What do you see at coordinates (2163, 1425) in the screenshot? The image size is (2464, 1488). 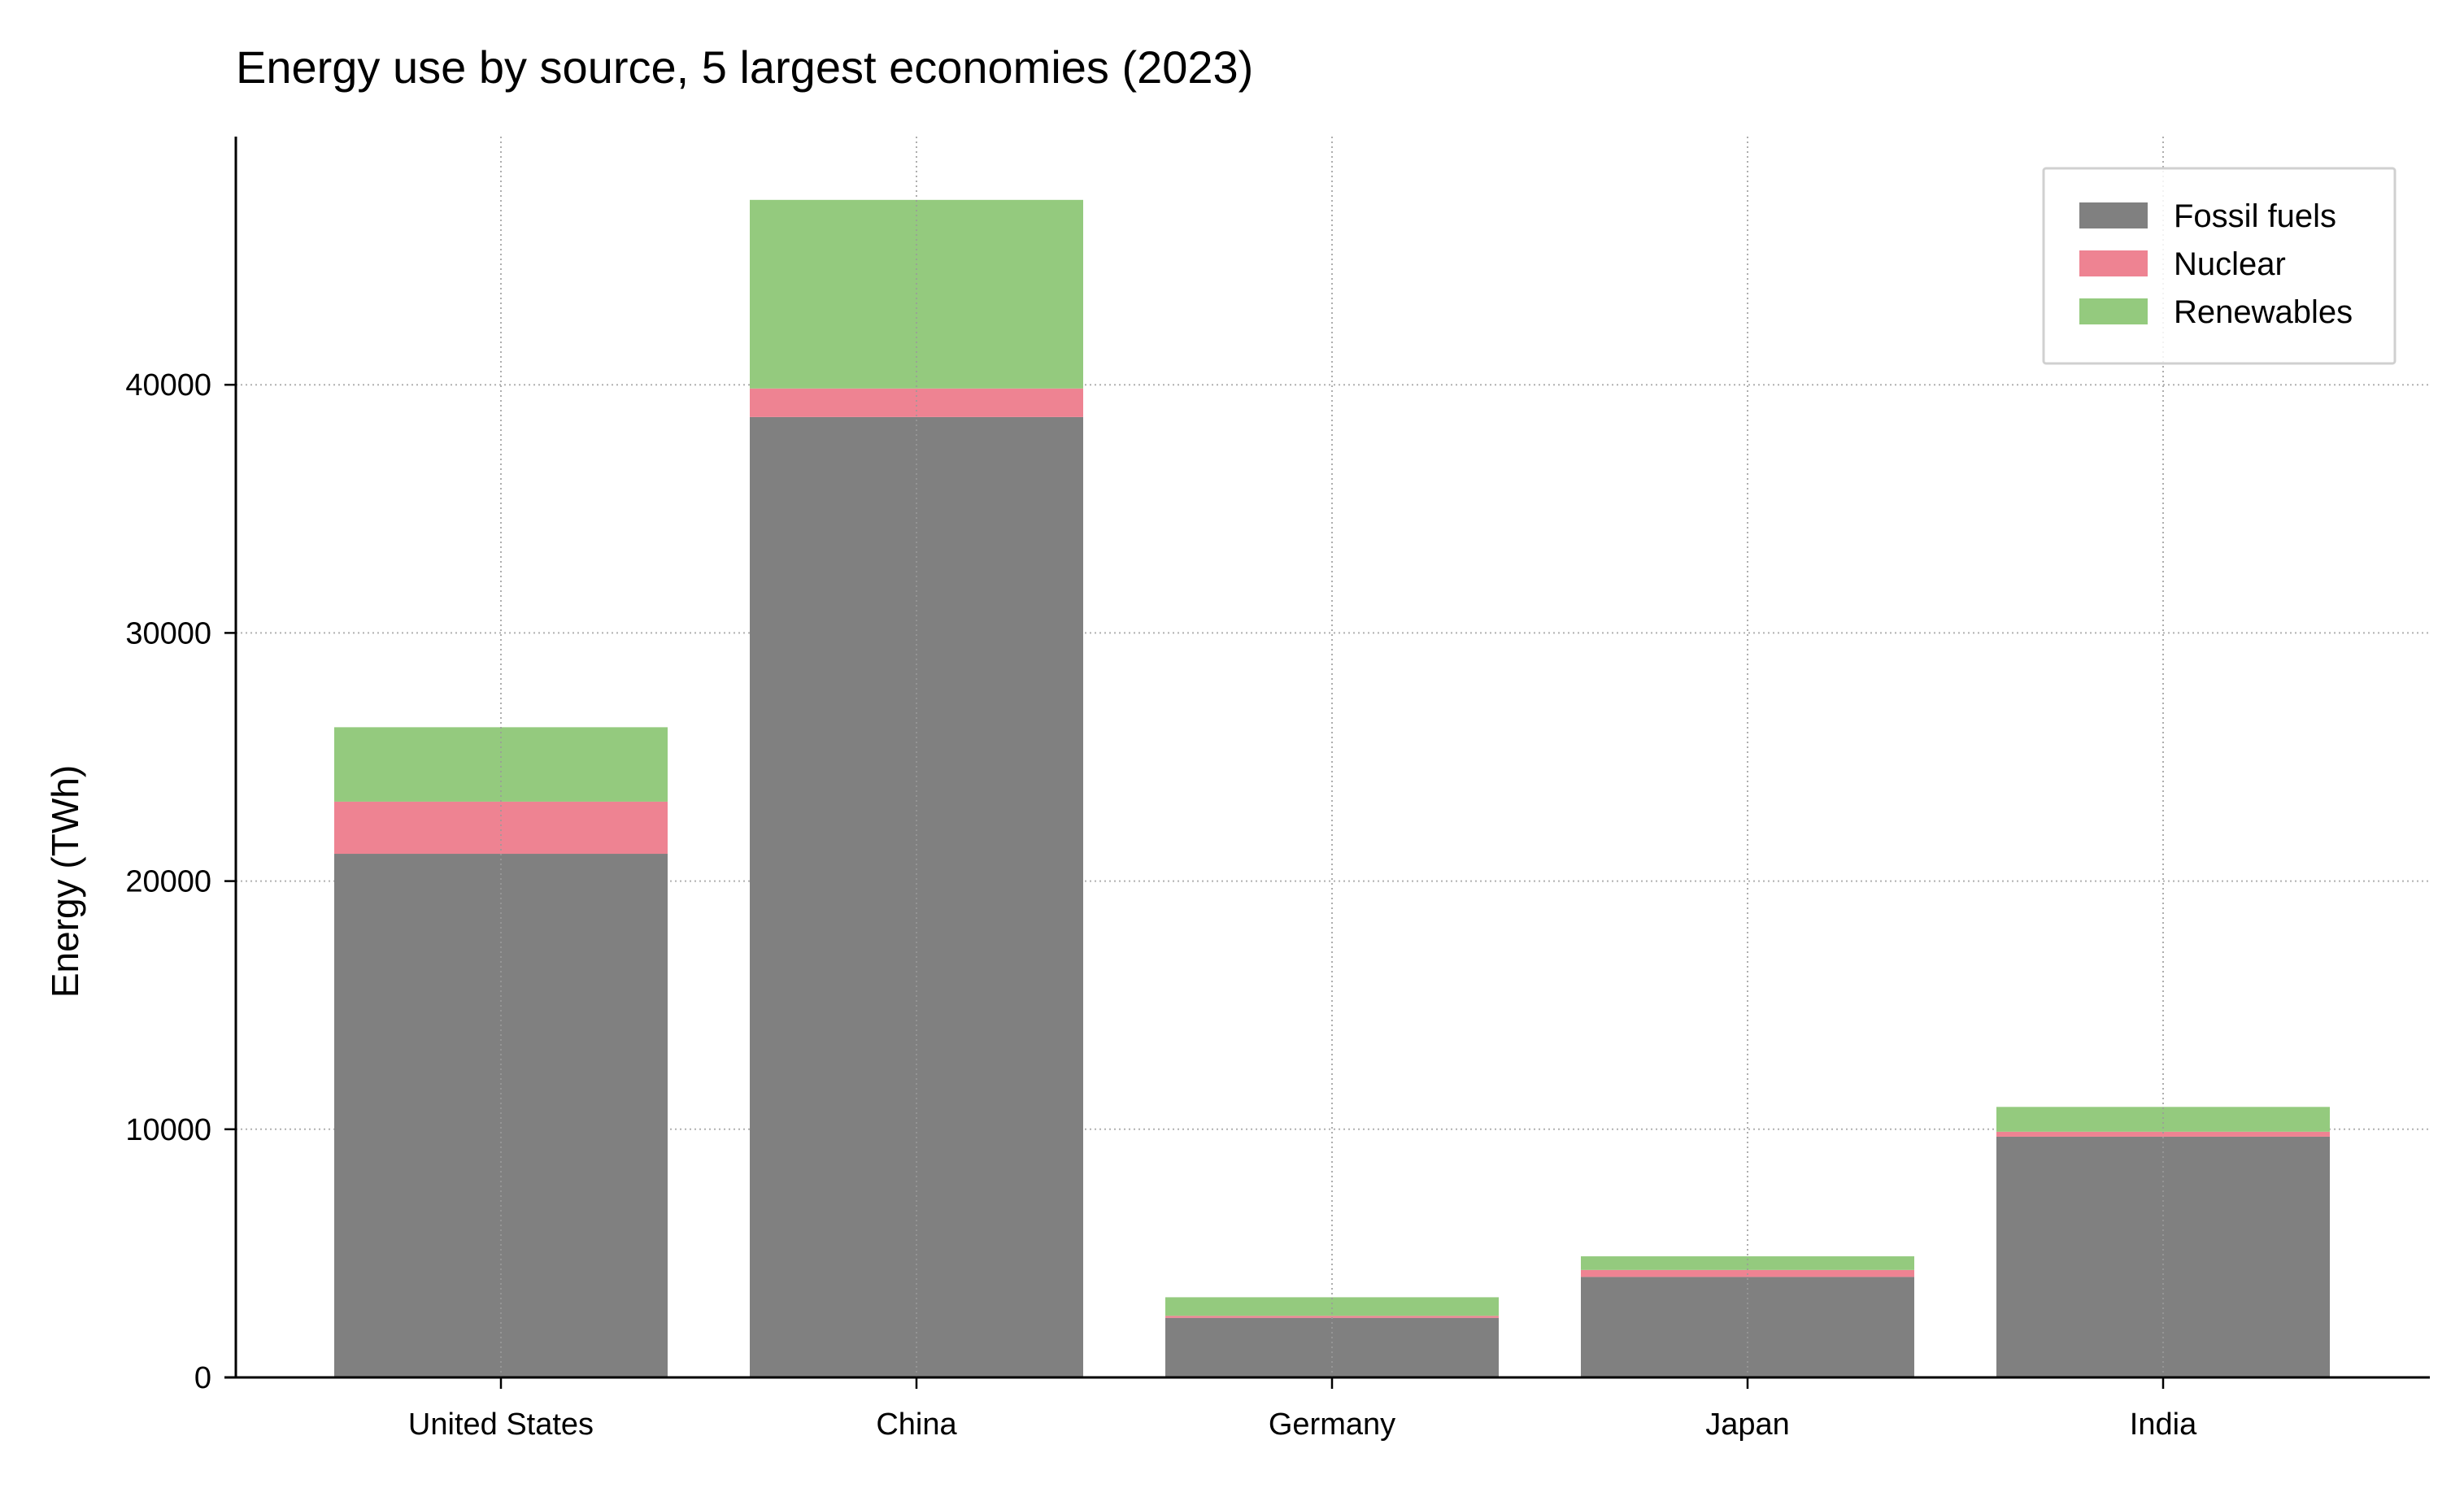 I see `x-tick-label: India` at bounding box center [2163, 1425].